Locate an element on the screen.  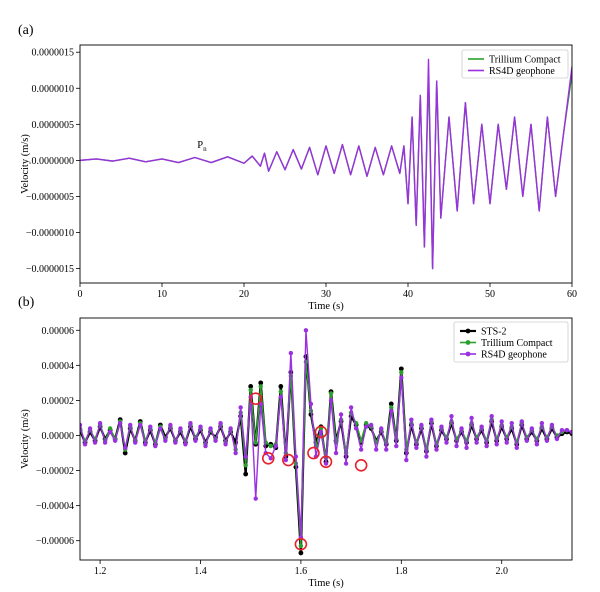
legend-box is located at coordinates (511, 342).